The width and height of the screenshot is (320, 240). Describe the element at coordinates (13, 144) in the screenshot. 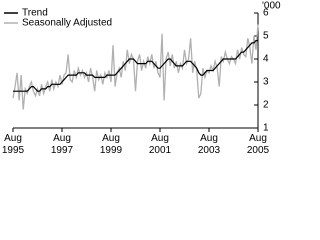

I see `x-tick-label: Aug 1995` at that location.